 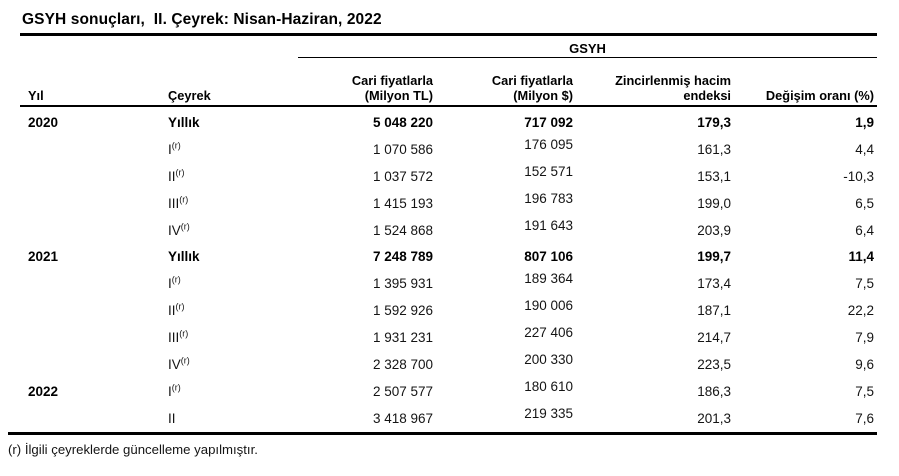 I want to click on cell-volume-index: 199,7, so click(x=714, y=257).